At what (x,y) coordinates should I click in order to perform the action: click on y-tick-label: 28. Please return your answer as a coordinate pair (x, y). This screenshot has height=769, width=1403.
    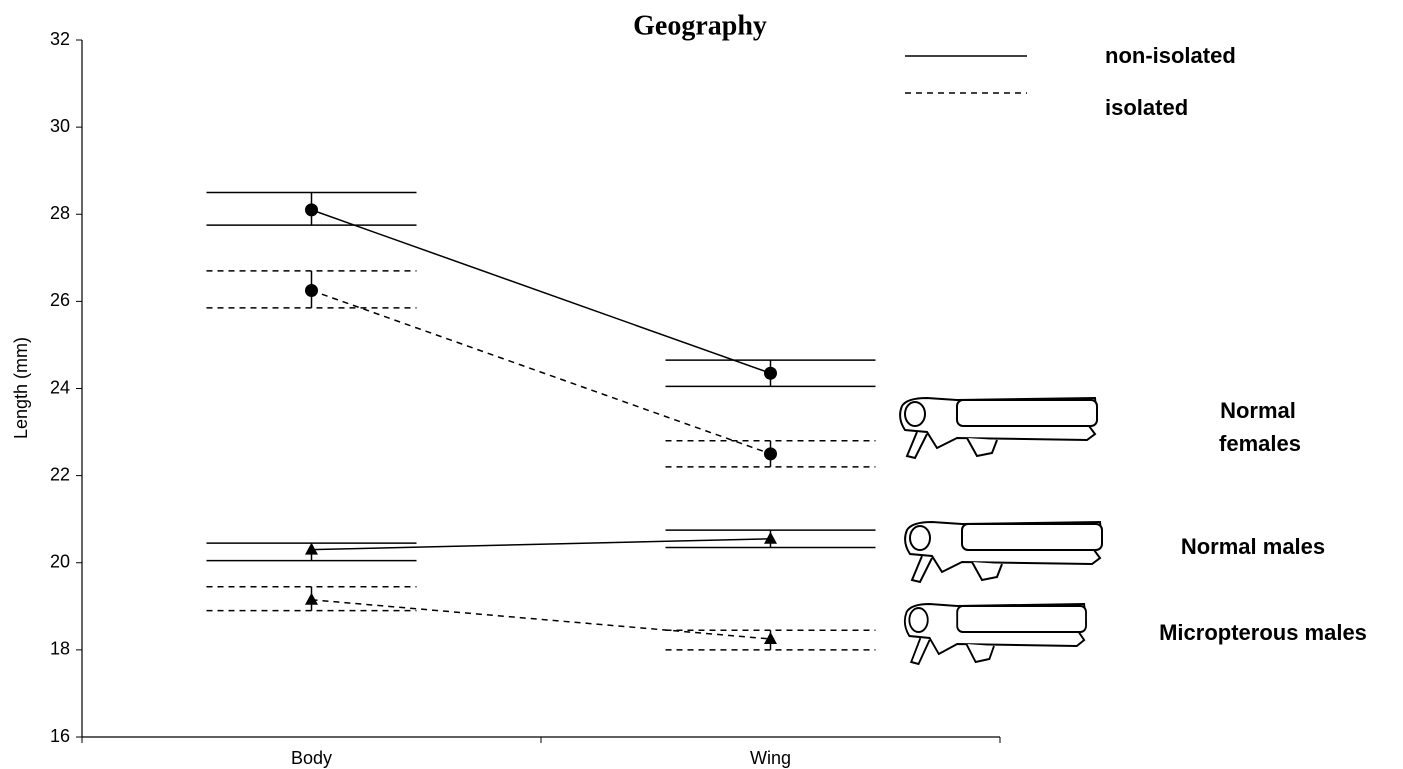
    Looking at the image, I should click on (60, 213).